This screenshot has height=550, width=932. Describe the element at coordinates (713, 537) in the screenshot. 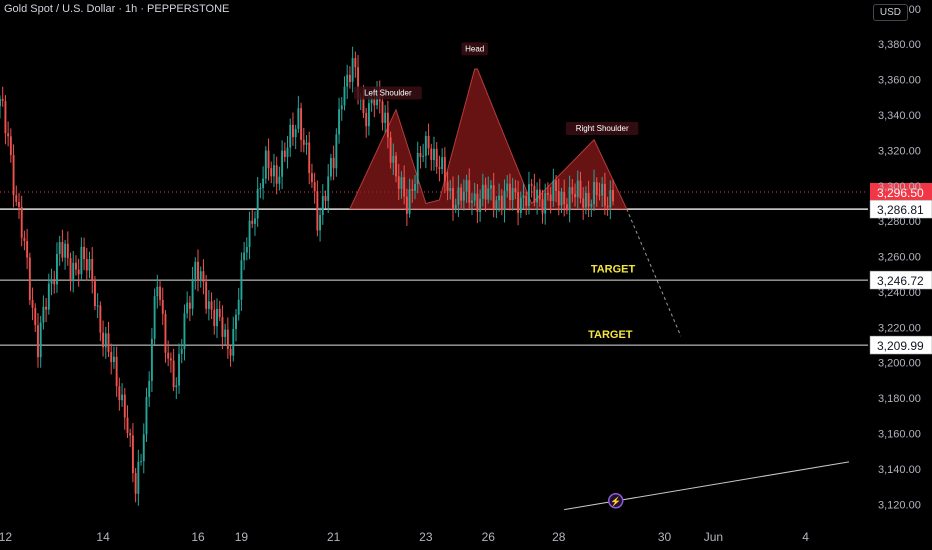

I see `x-tick-label: Jun` at that location.